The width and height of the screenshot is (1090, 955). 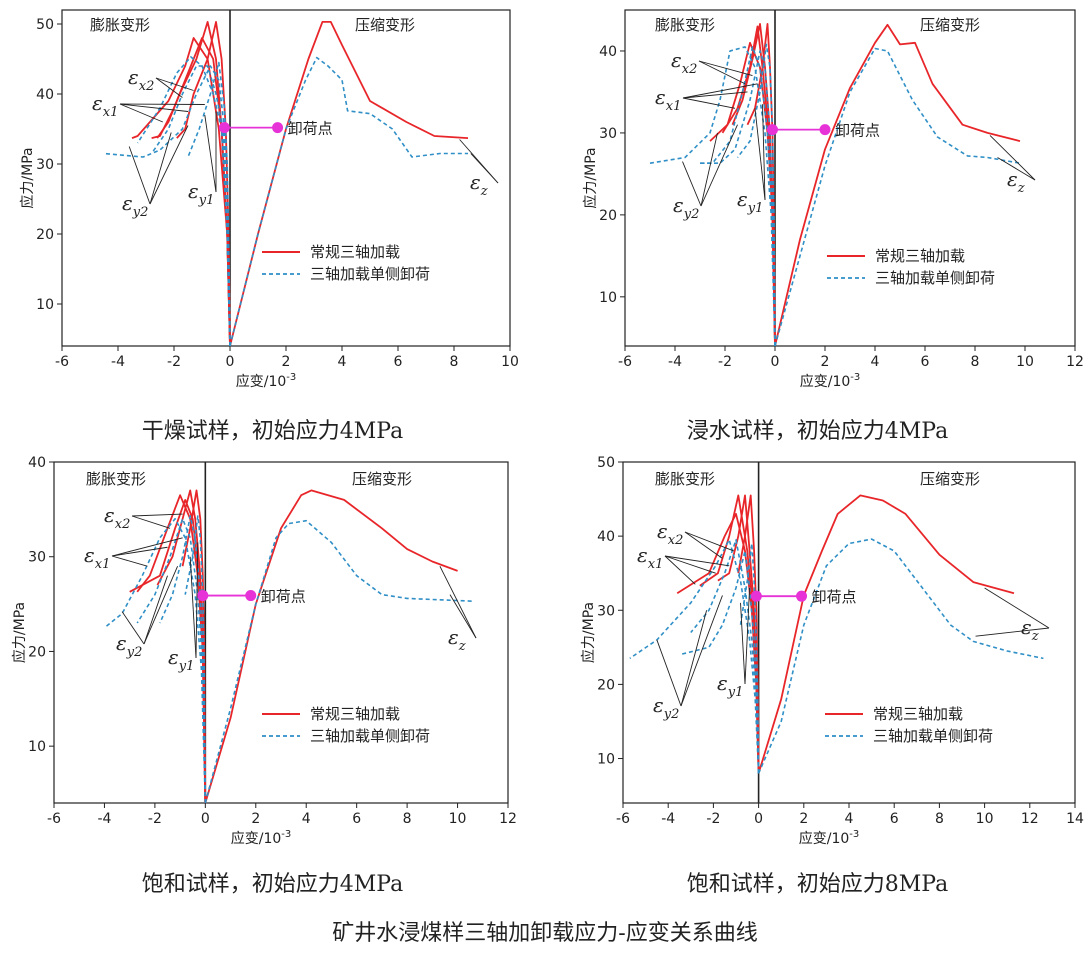 I want to click on curve-epsilon-y2, so click(x=719, y=662).